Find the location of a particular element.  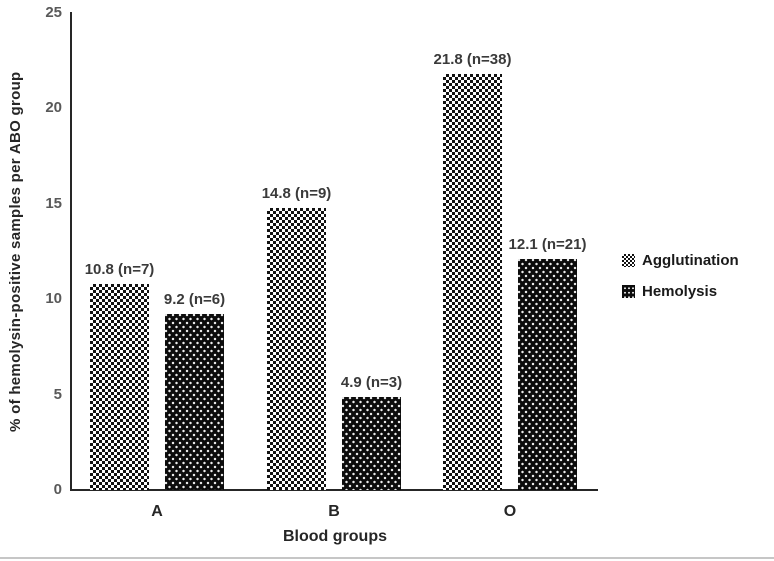

data-label-hemolysis-b: 4.9 (n=3) is located at coordinates (371, 382).